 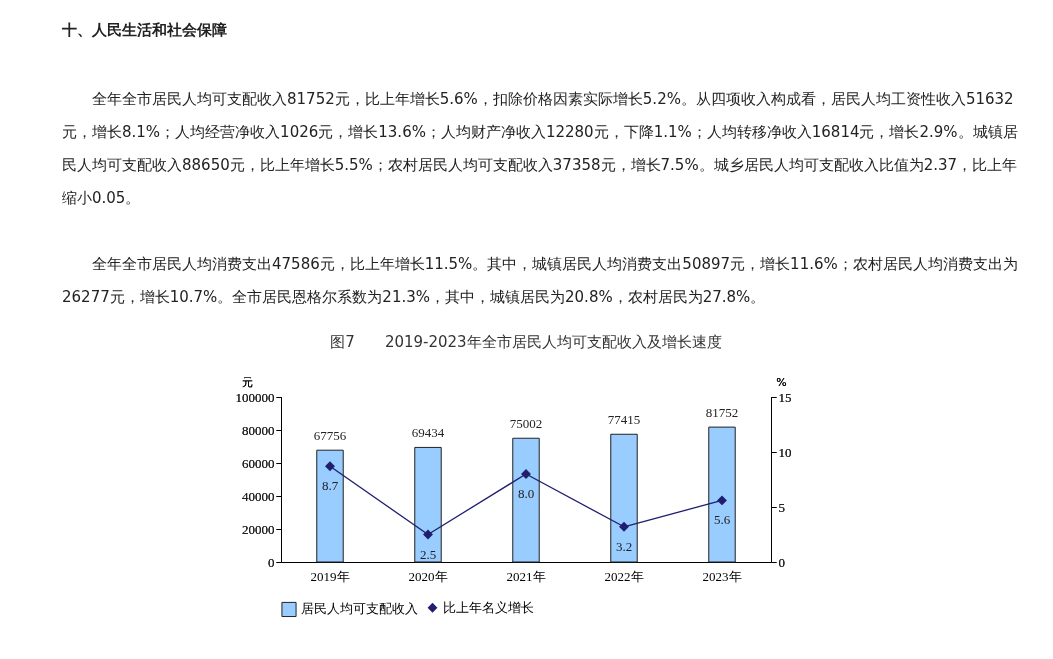 What do you see at coordinates (722, 520) in the screenshot?
I see `data-label: 5.6` at bounding box center [722, 520].